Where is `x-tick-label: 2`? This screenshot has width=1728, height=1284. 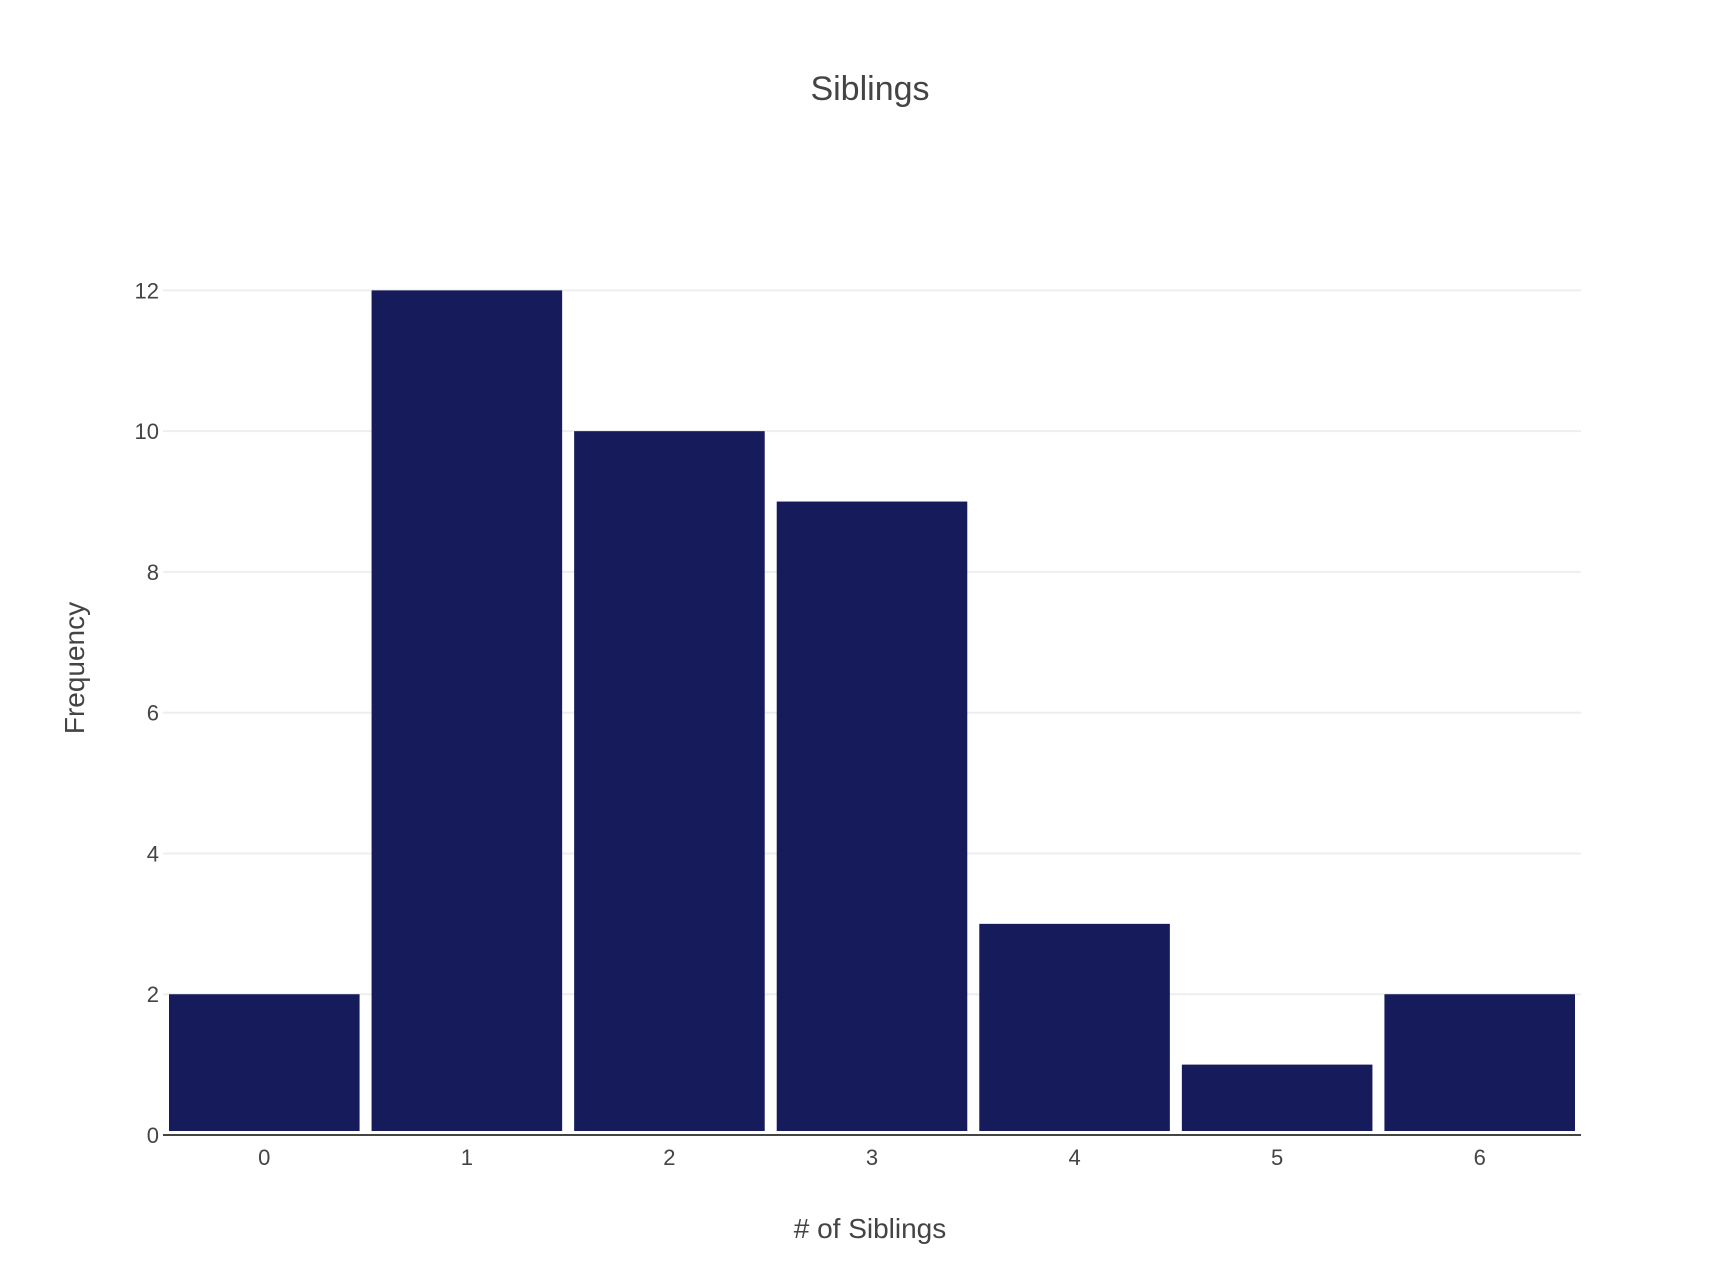
x-tick-label: 2 is located at coordinates (669, 1157).